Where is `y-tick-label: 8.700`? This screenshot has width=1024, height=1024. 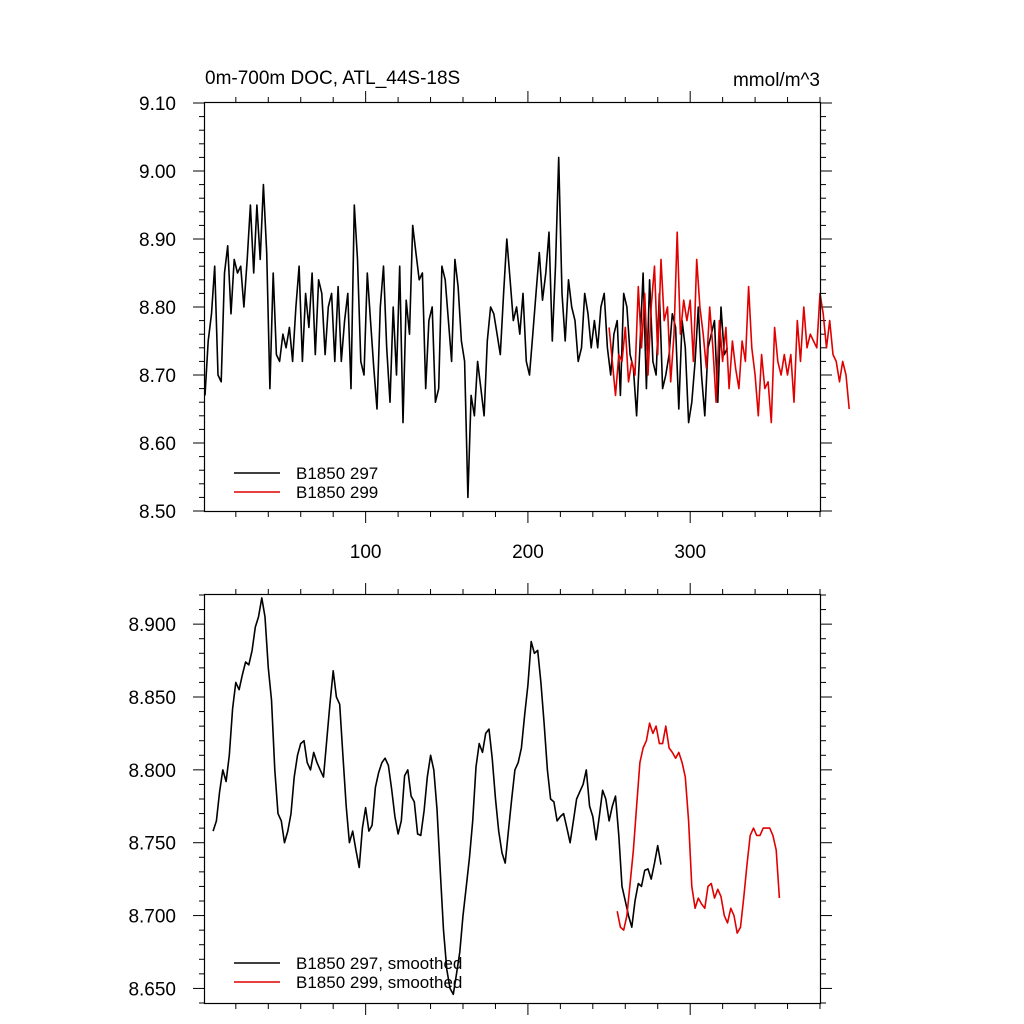
y-tick-label: 8.700 is located at coordinates (152, 917).